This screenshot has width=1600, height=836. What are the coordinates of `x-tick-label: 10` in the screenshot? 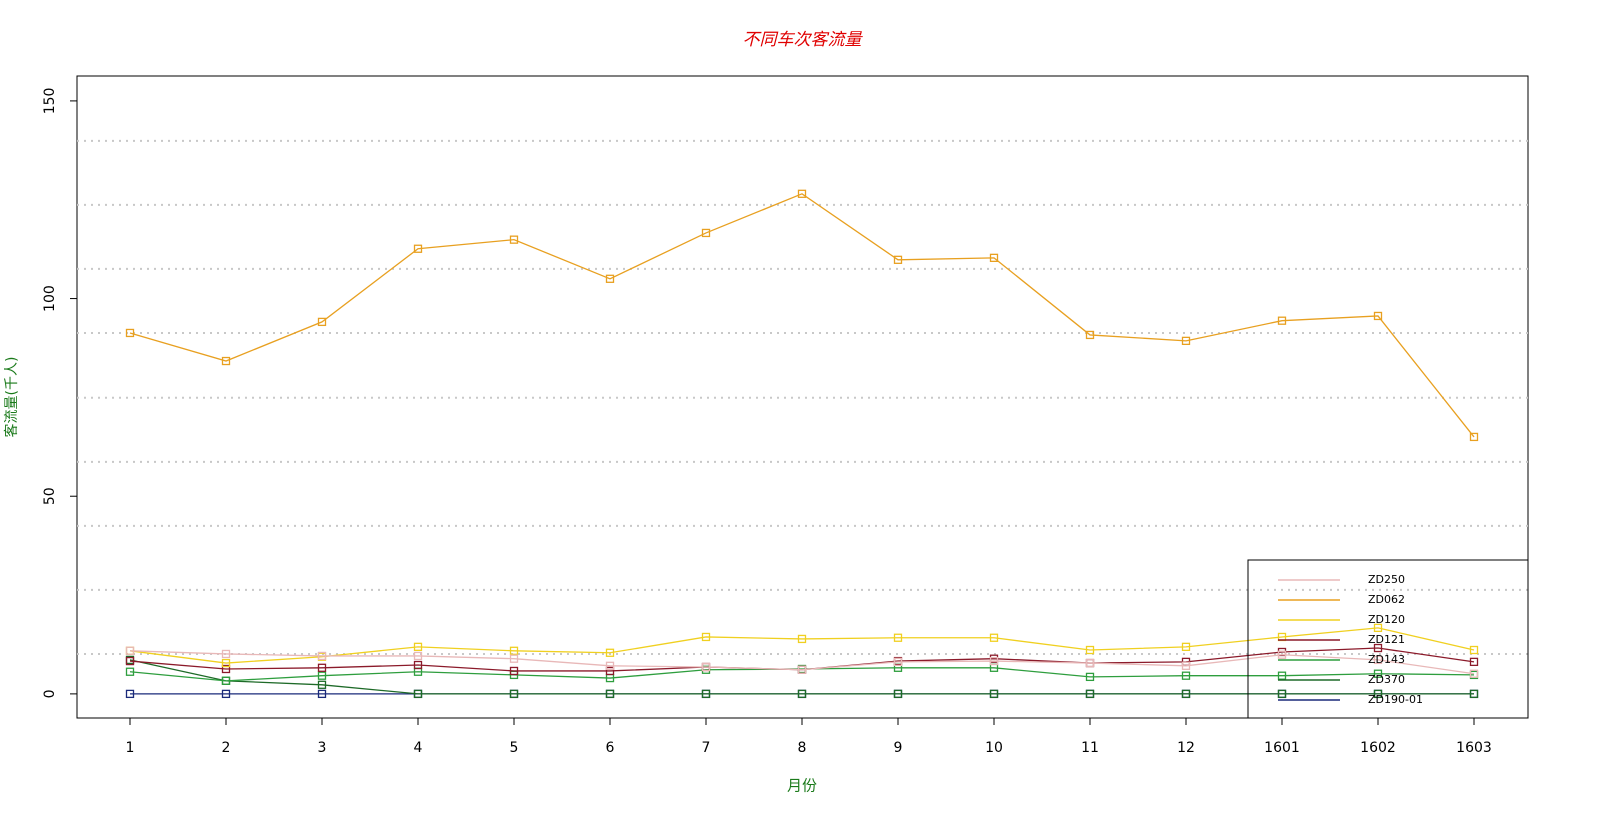 It's located at (994, 748).